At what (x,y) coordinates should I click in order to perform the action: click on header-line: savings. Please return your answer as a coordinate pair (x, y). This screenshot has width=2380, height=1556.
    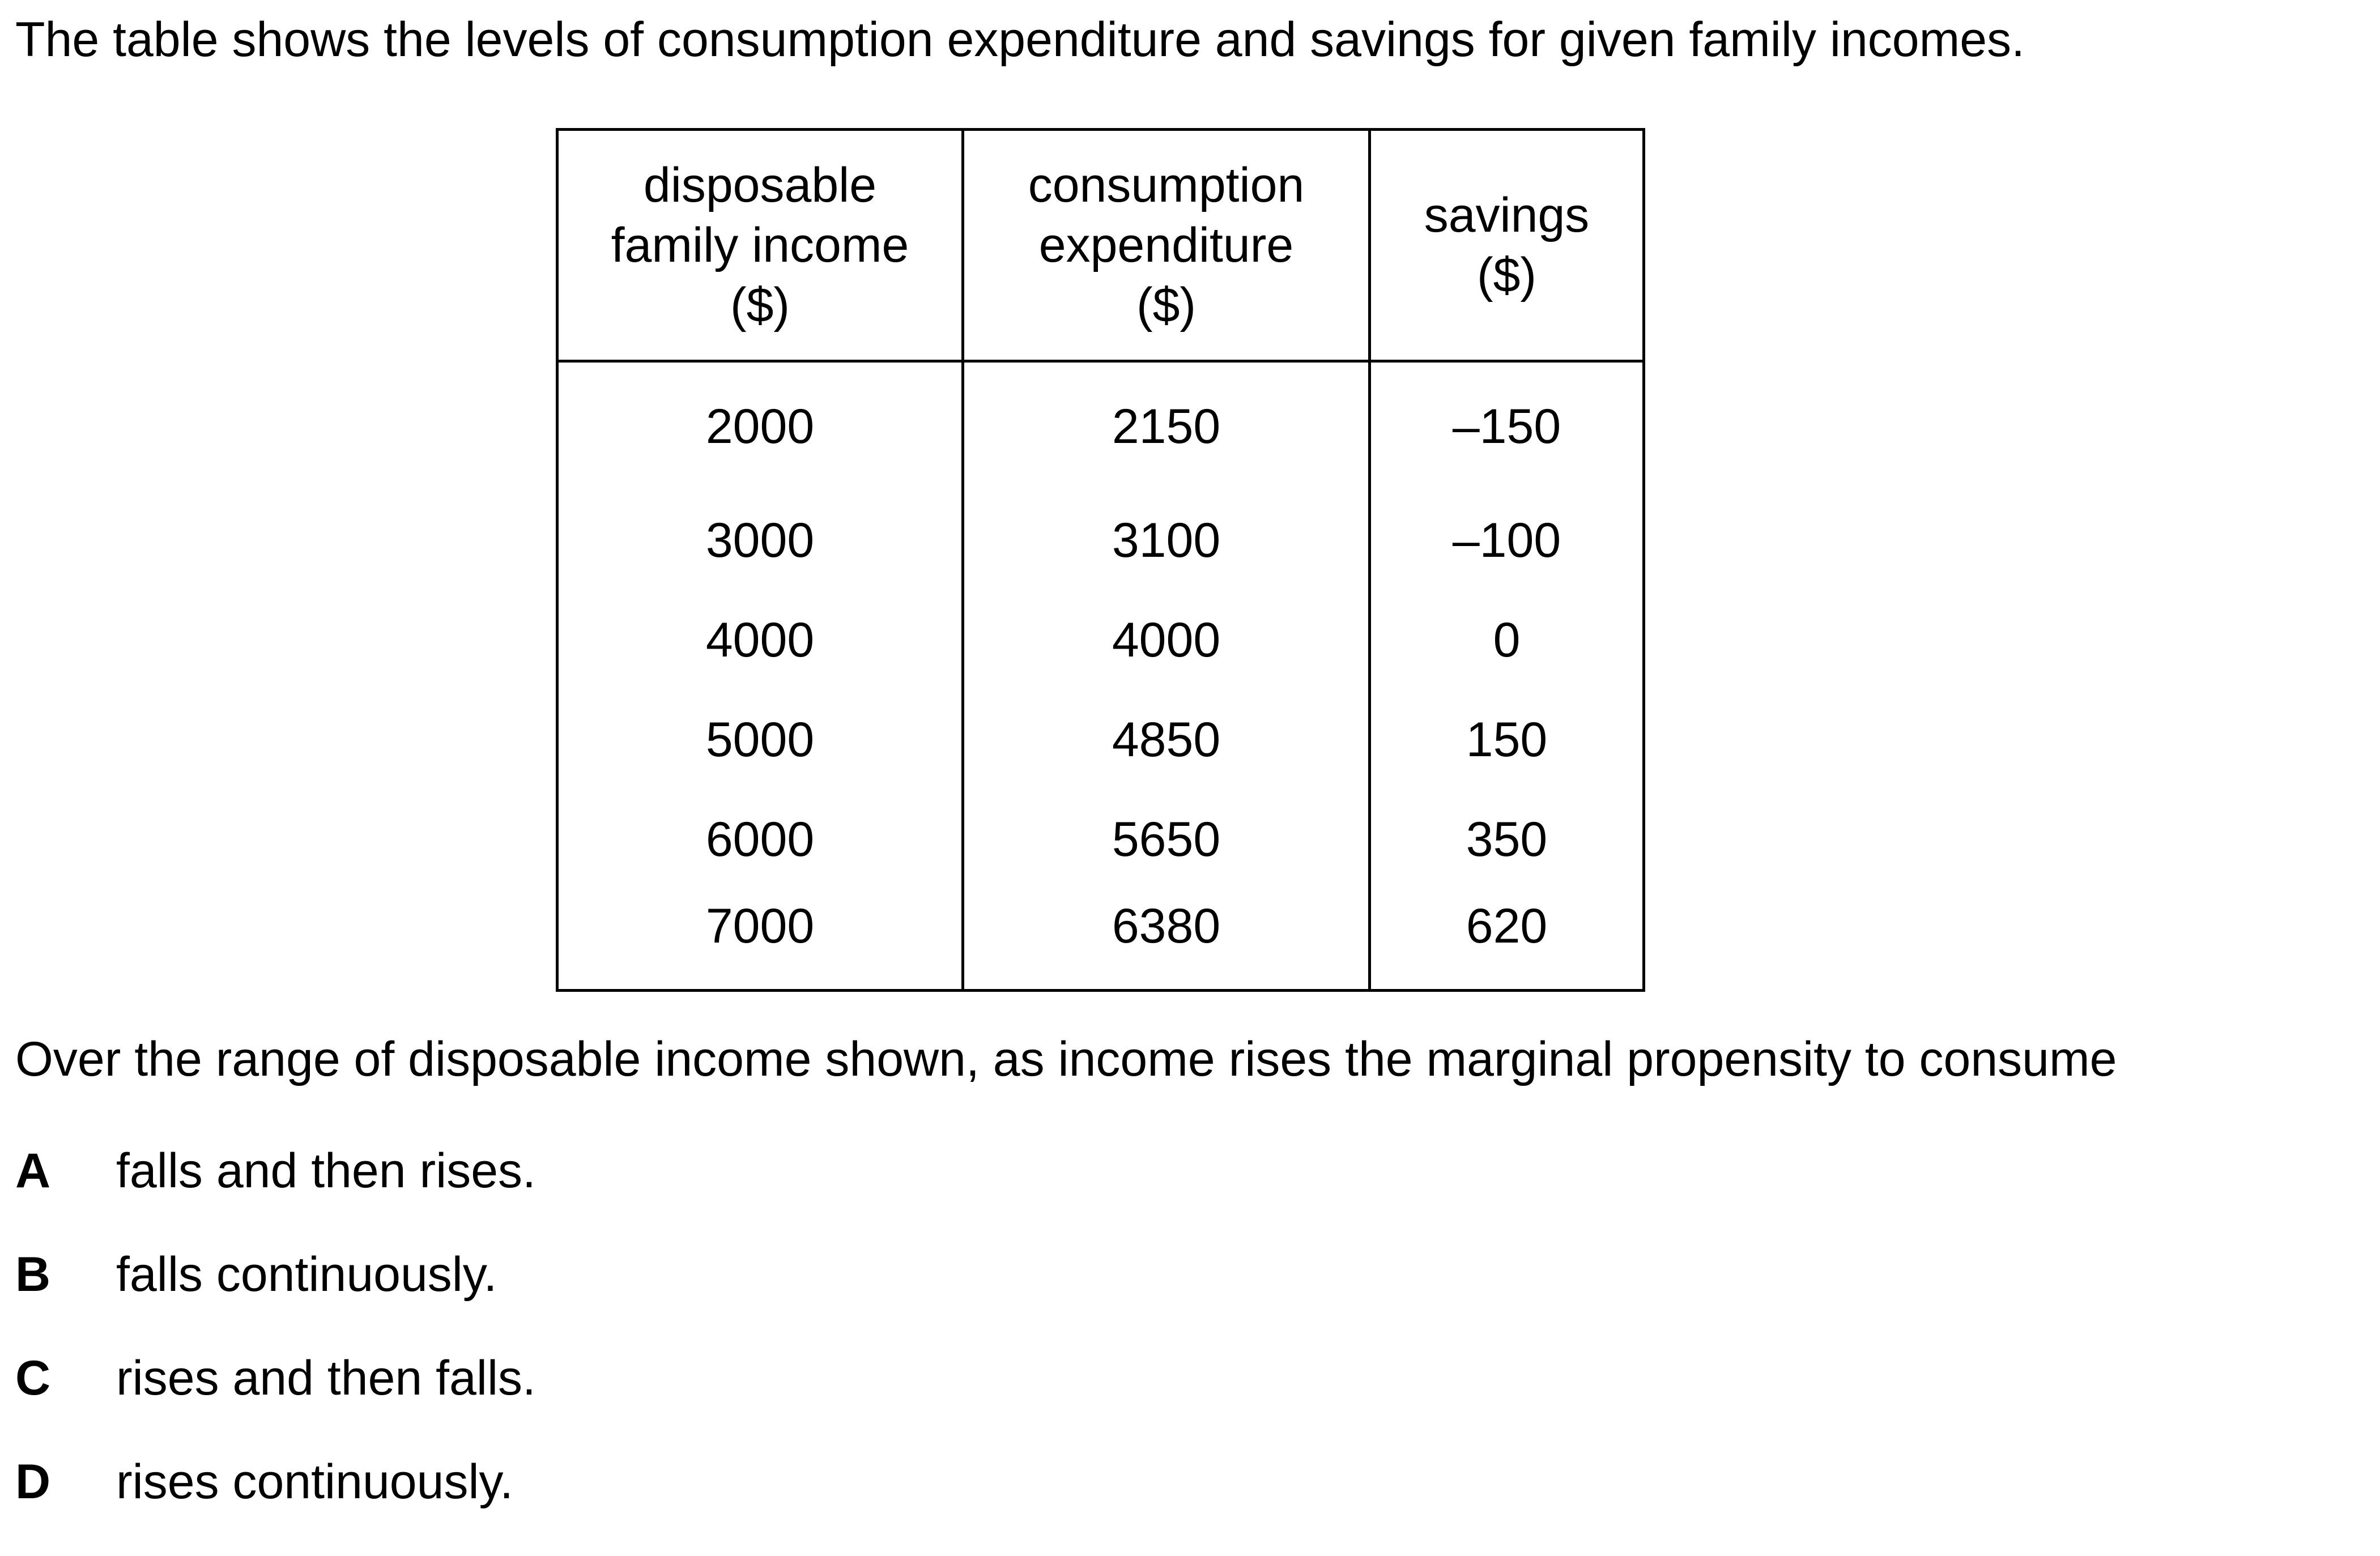
    Looking at the image, I should click on (1507, 215).